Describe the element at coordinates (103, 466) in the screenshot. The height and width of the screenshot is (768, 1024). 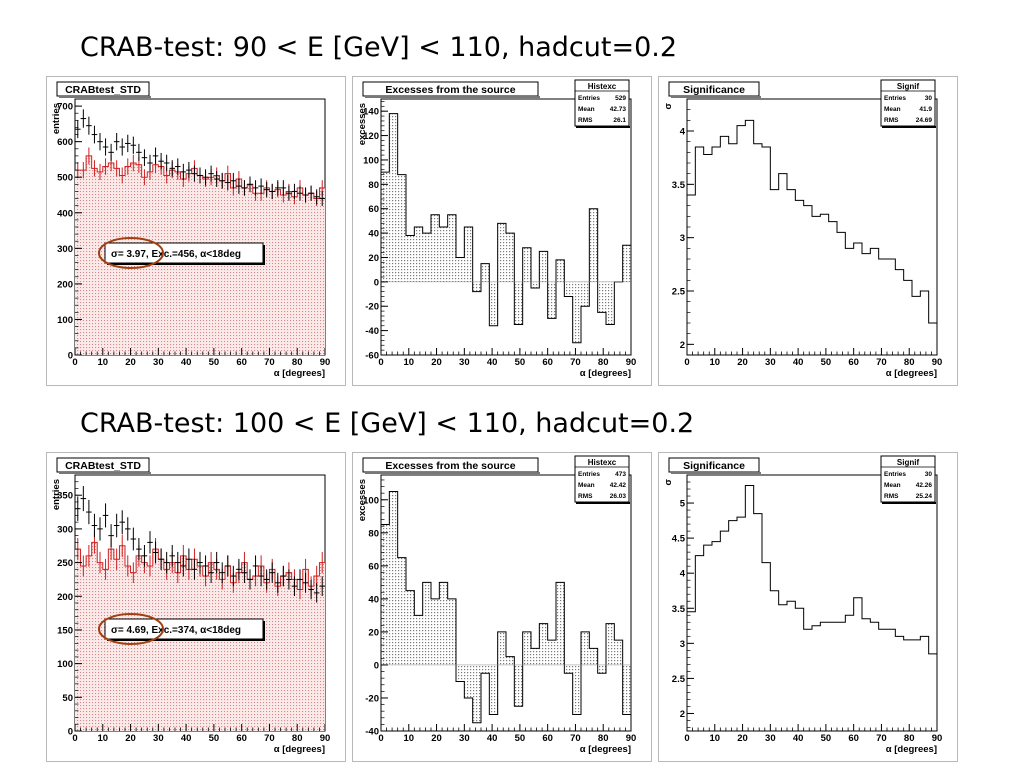
I see `chart-title: CRABtest_STD` at that location.